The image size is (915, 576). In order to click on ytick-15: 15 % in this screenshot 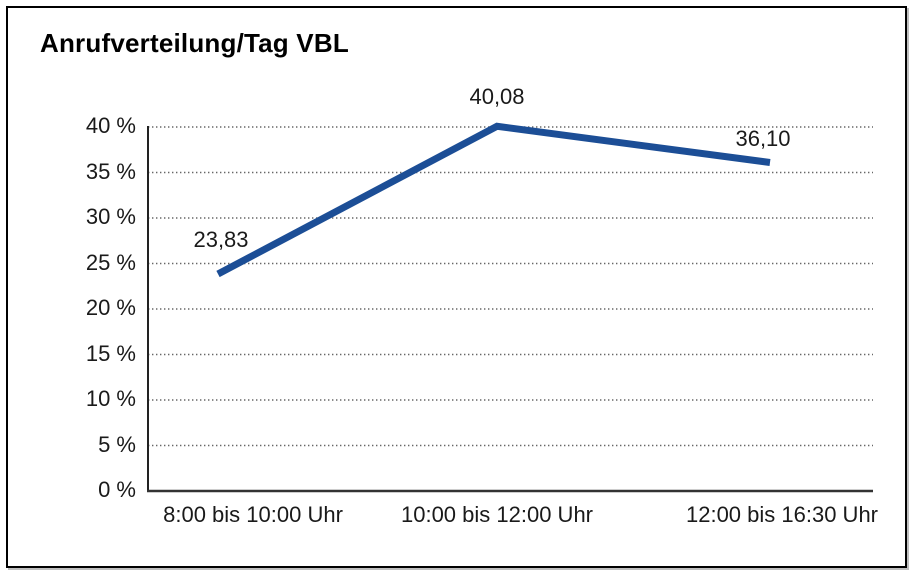, I will do `click(110, 353)`.